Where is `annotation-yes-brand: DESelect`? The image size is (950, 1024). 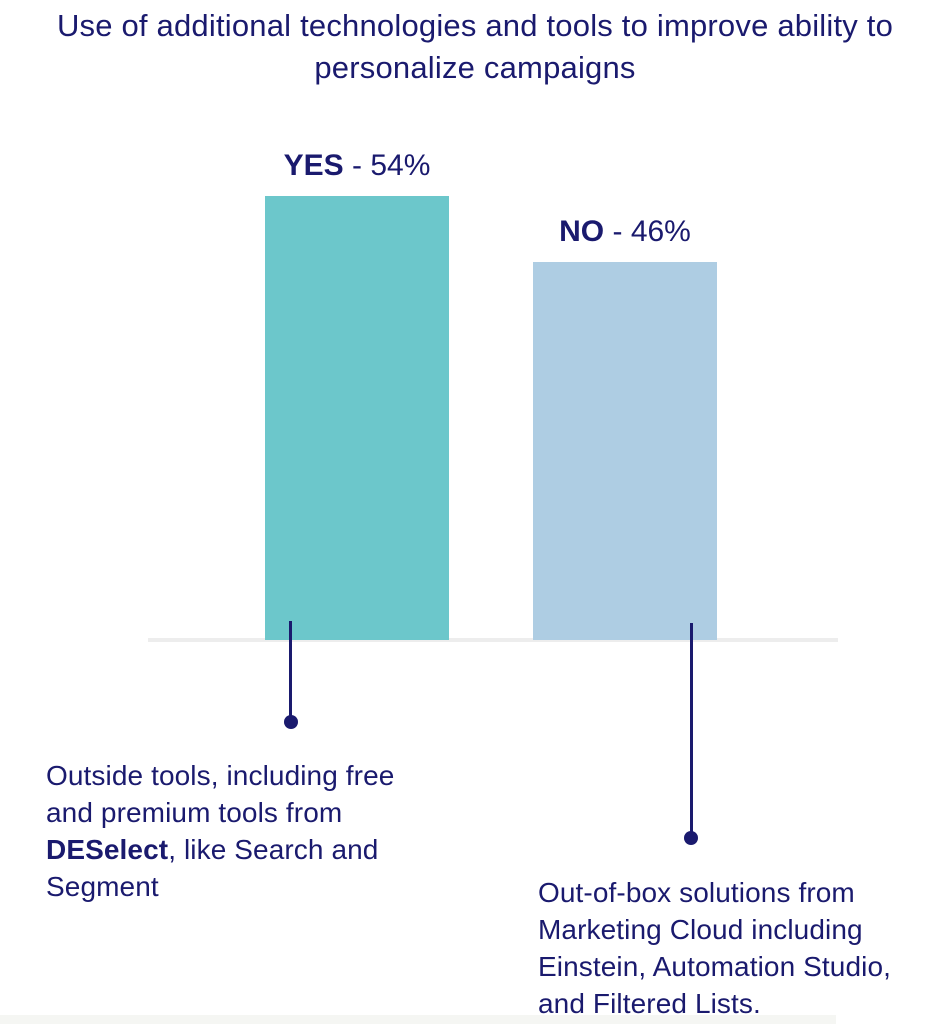 annotation-yes-brand: DESelect is located at coordinates (107, 849).